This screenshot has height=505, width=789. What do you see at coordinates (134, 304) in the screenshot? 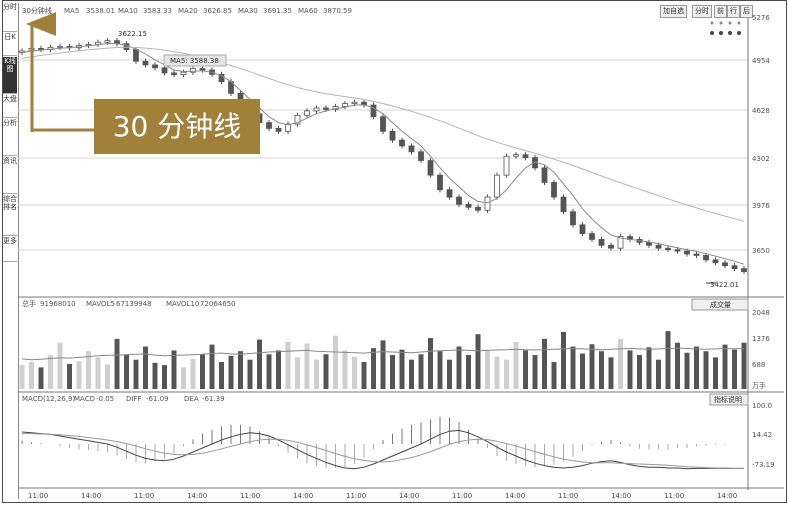
I see `mavol5-value: 67139948` at bounding box center [134, 304].